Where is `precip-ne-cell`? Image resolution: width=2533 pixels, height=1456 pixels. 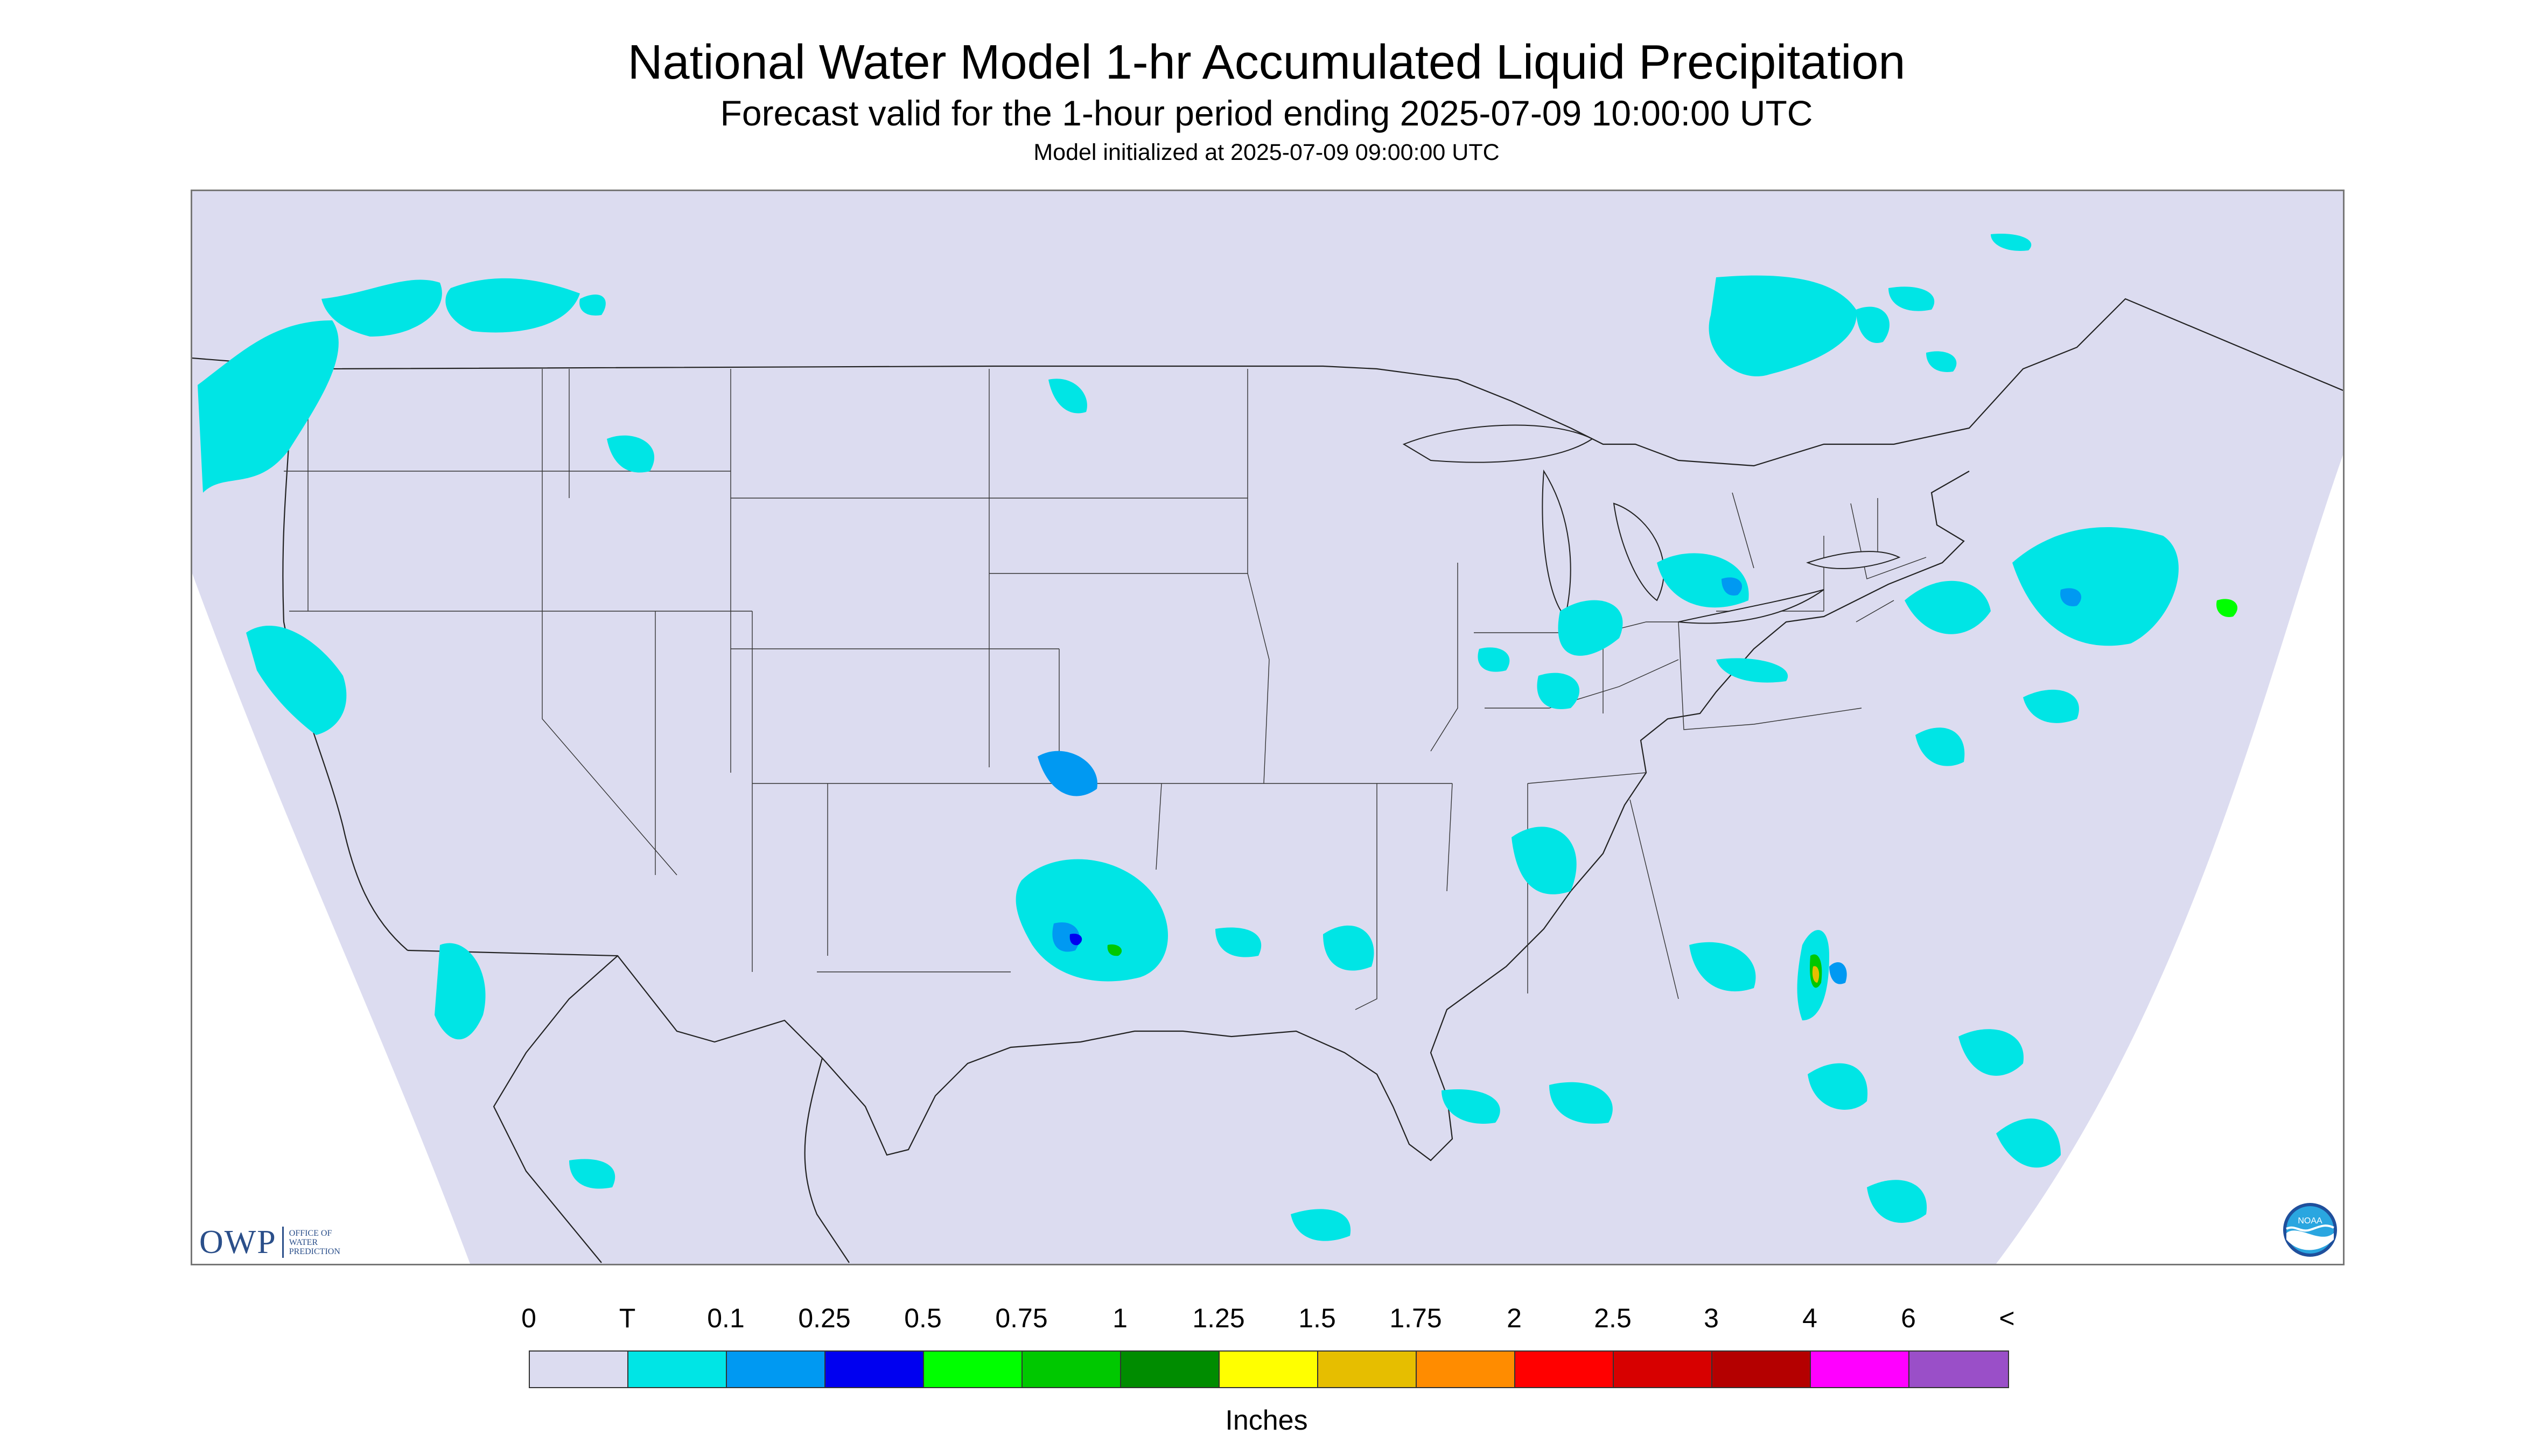 precip-ne-cell is located at coordinates (2227, 608).